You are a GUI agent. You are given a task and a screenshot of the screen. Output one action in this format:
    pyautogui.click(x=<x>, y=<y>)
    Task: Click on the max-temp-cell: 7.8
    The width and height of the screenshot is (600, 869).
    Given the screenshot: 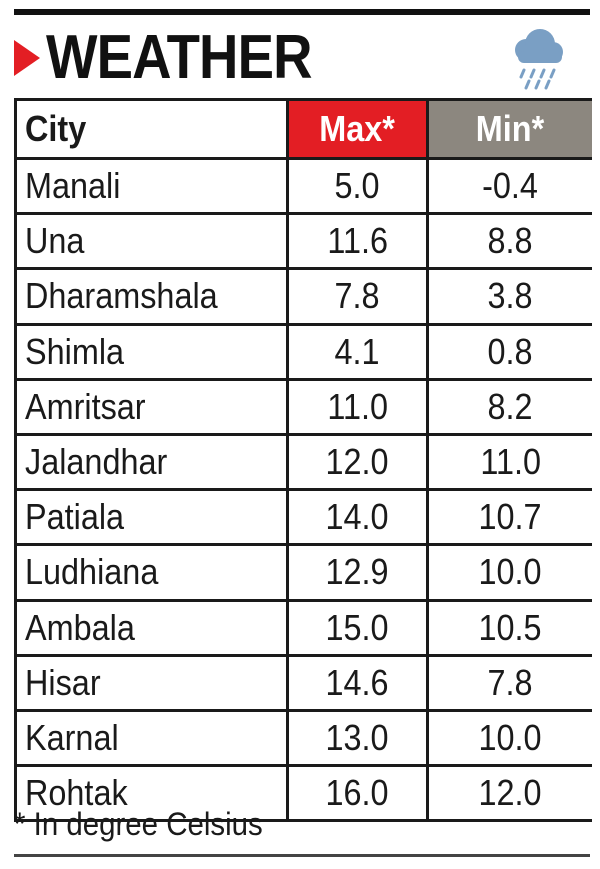 What is the action you would take?
    pyautogui.click(x=357, y=296)
    